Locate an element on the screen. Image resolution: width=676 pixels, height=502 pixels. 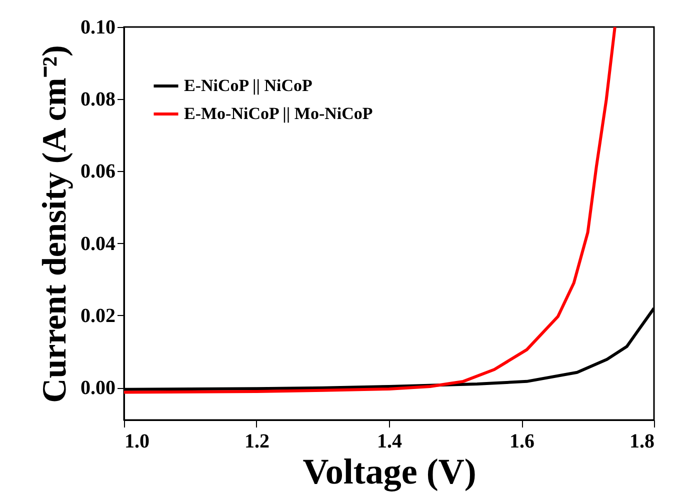
x-tick-label: 1.6 is located at coordinates (522, 441).